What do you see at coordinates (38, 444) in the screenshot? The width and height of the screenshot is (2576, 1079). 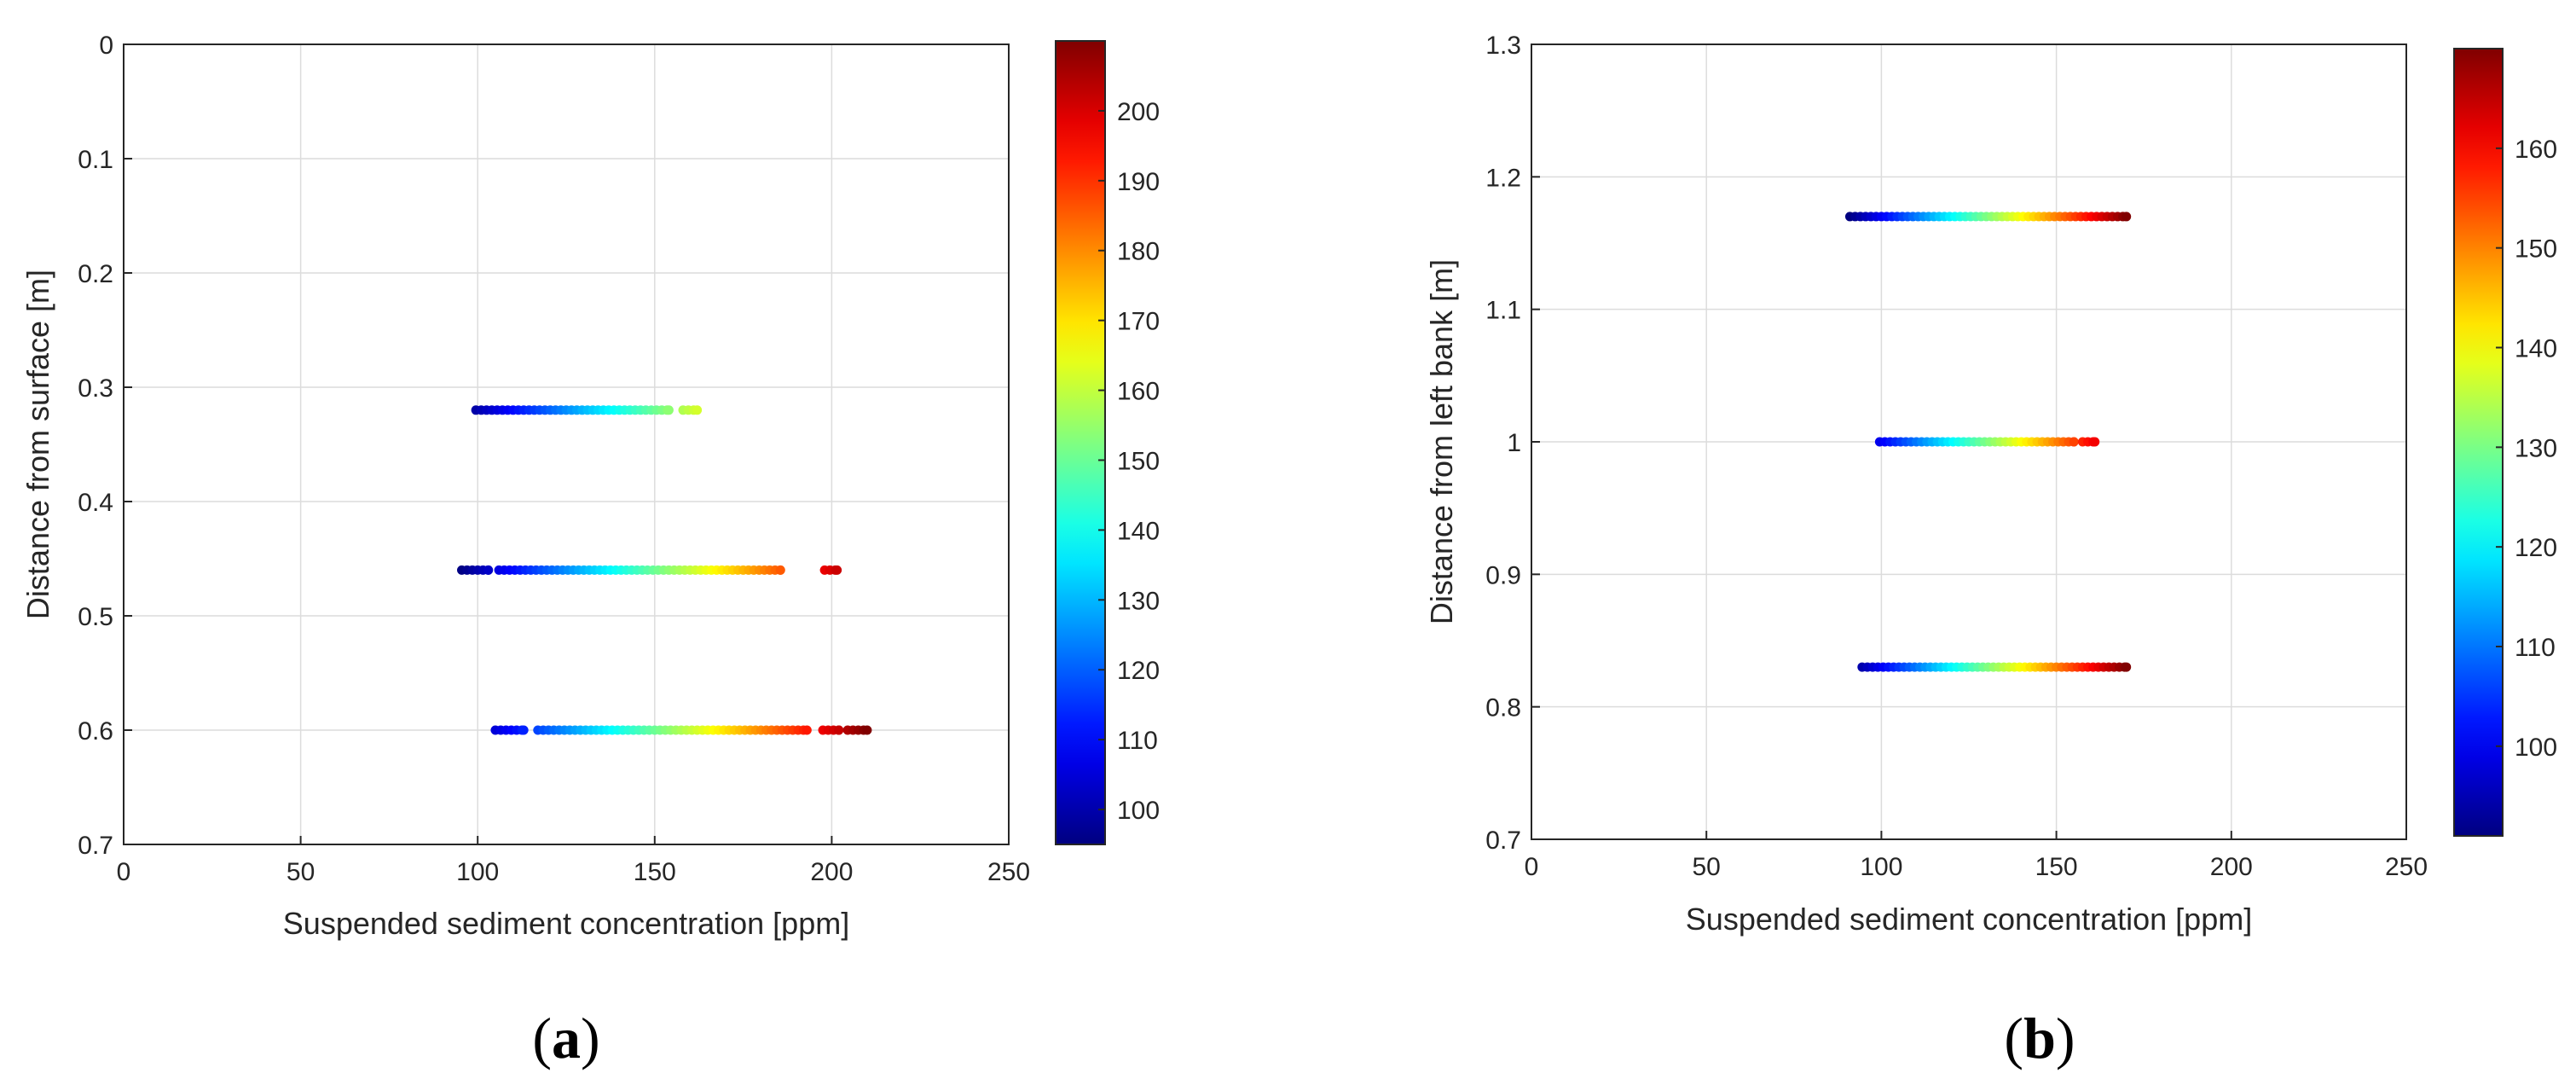 I see `y-axis-label: Distance from surface [m]` at bounding box center [38, 444].